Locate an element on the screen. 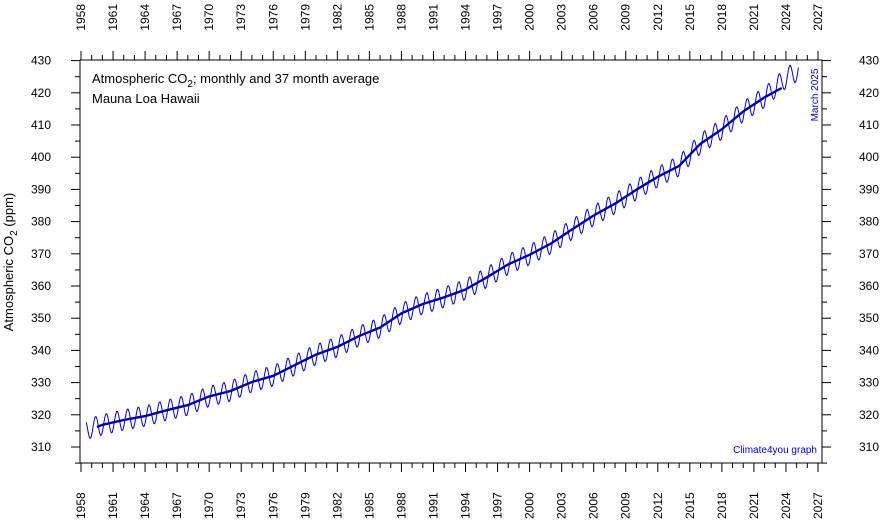 The width and height of the screenshot is (880, 523). y-tick-label-right: 420 is located at coordinates (869, 93).